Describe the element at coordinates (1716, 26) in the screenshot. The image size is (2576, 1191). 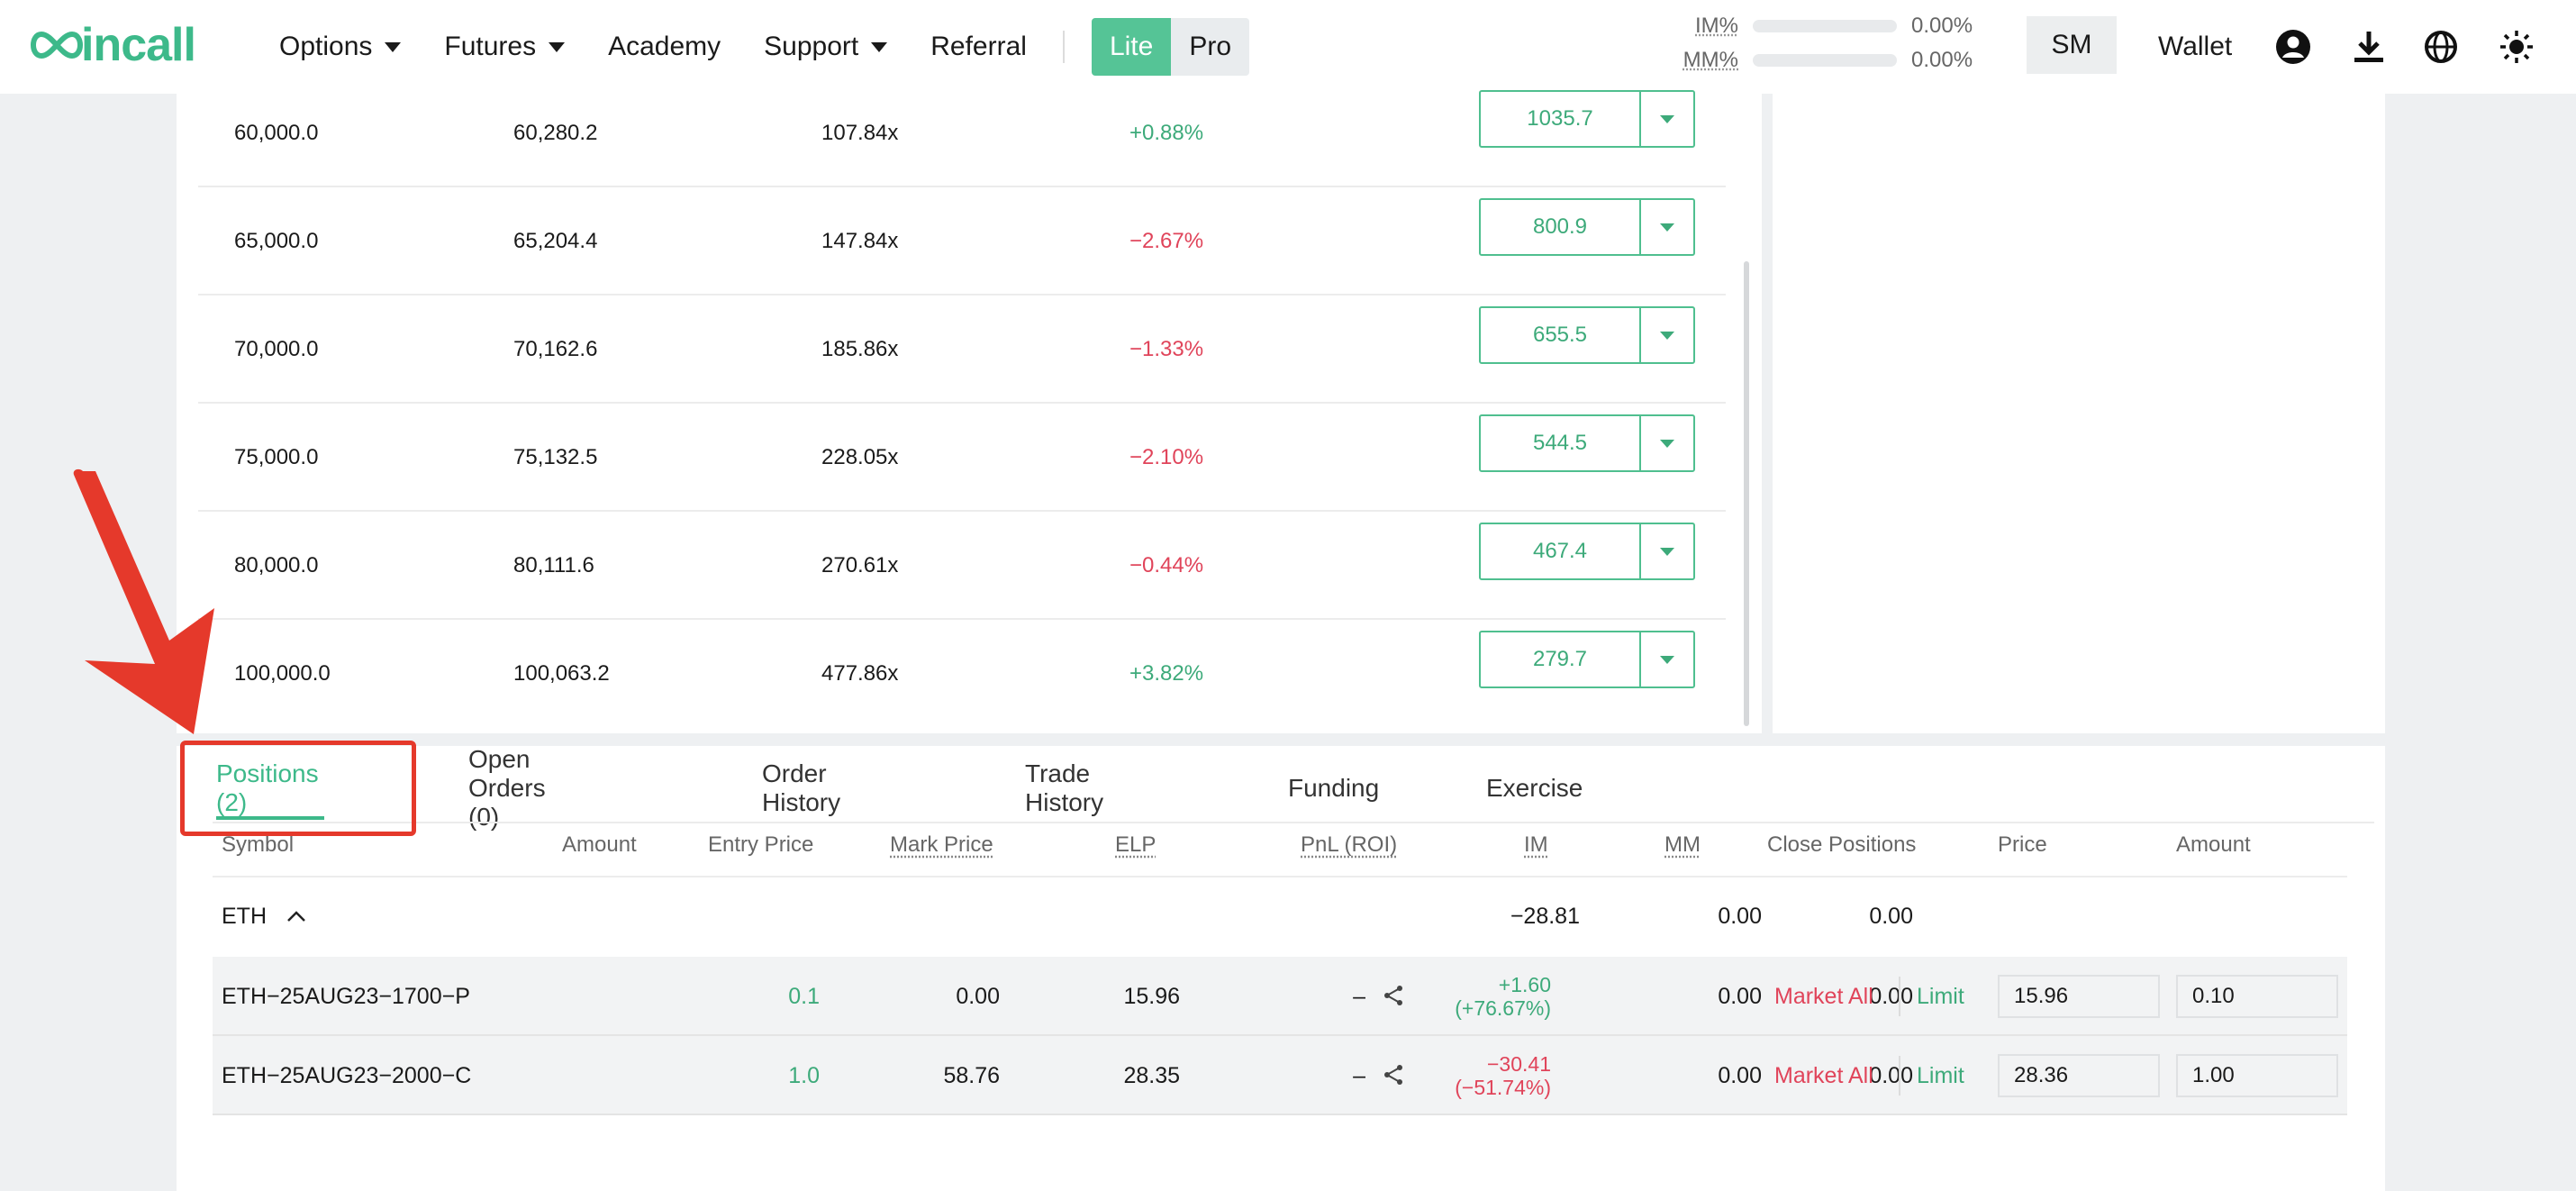
I see `im-label: IM%` at that location.